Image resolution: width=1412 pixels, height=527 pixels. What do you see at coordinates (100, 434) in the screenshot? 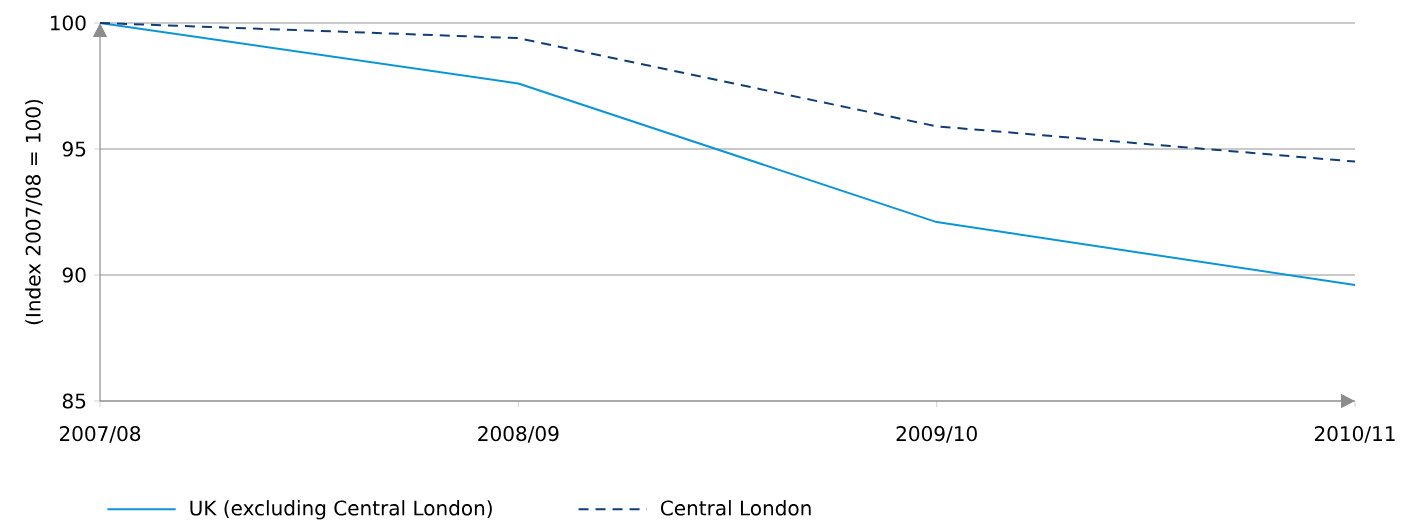
I see `x-tick-label: 2007/08` at bounding box center [100, 434].